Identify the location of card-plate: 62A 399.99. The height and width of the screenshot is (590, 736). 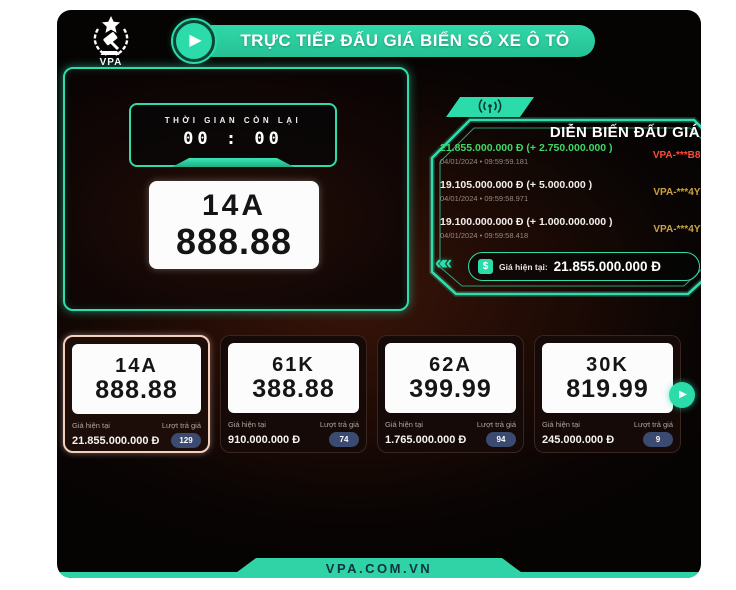
(450, 378).